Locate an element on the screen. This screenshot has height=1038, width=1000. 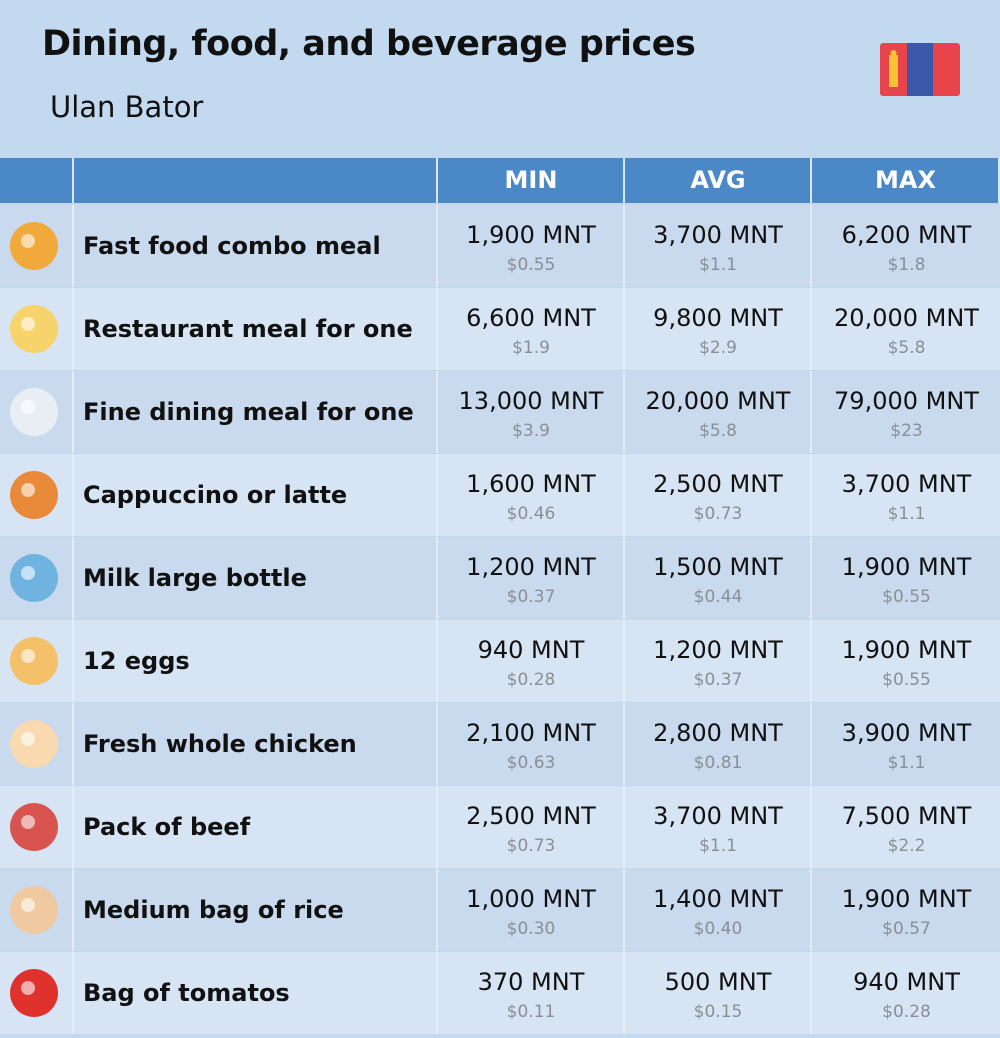
price-cell: 7,500 MNT $2.2 is located at coordinates (906, 827).